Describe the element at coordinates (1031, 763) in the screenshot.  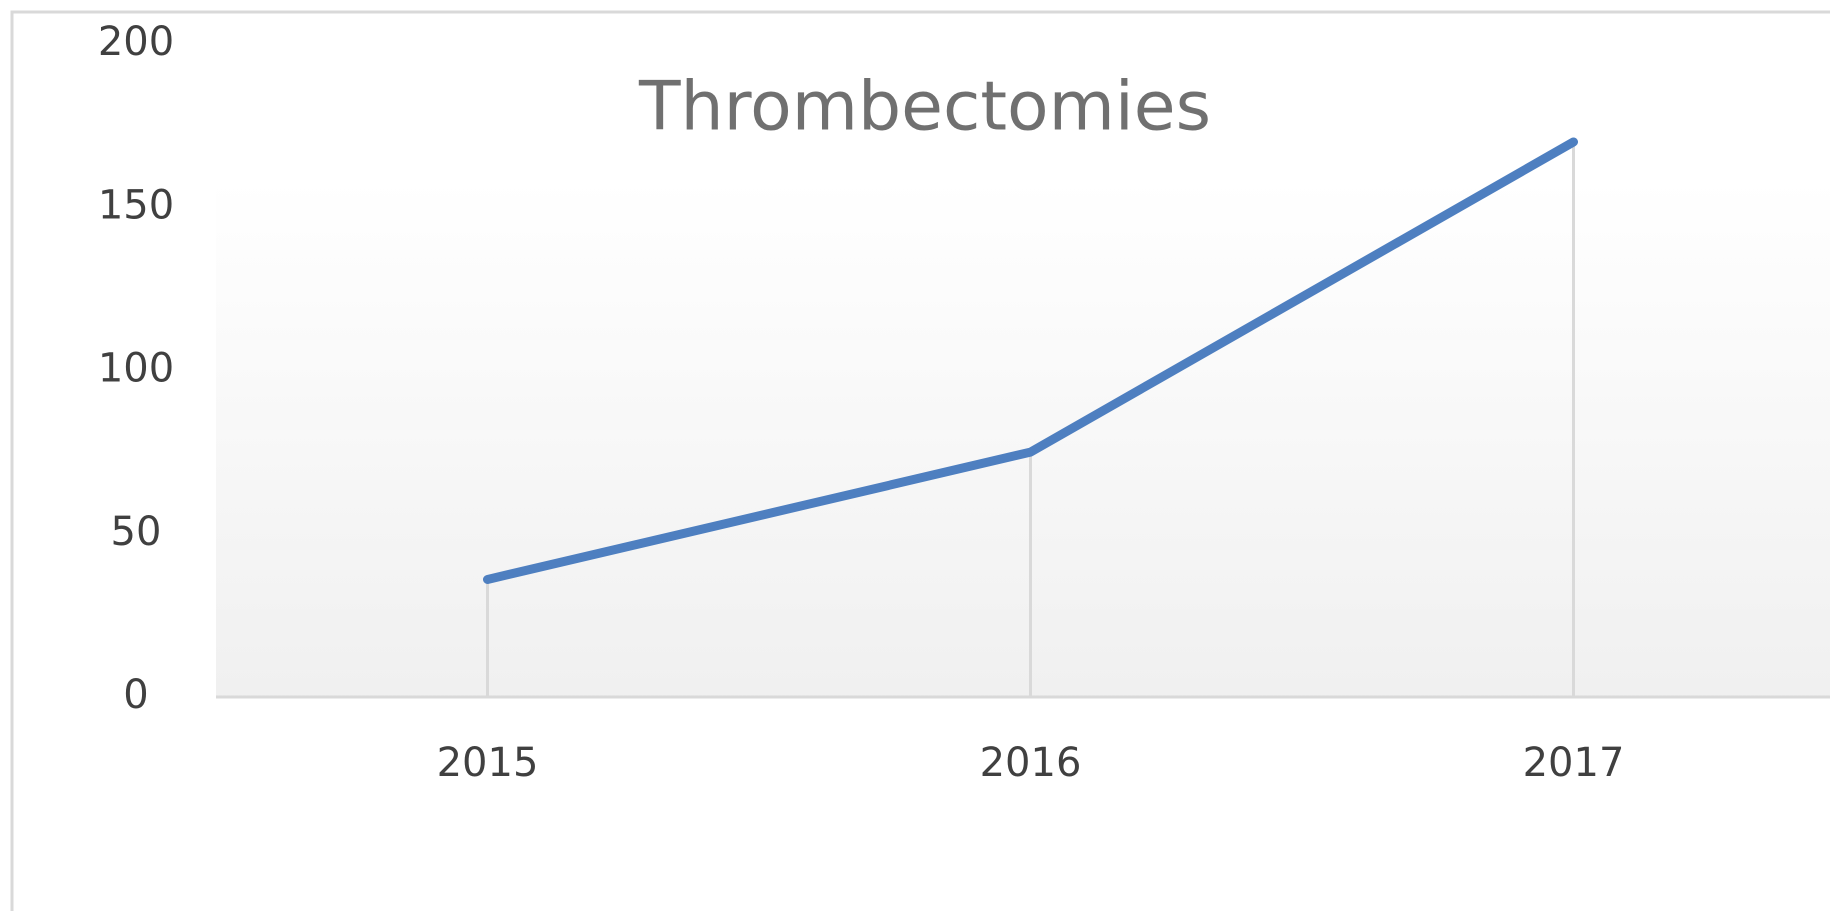
I see `x-tick-label: 2016` at that location.